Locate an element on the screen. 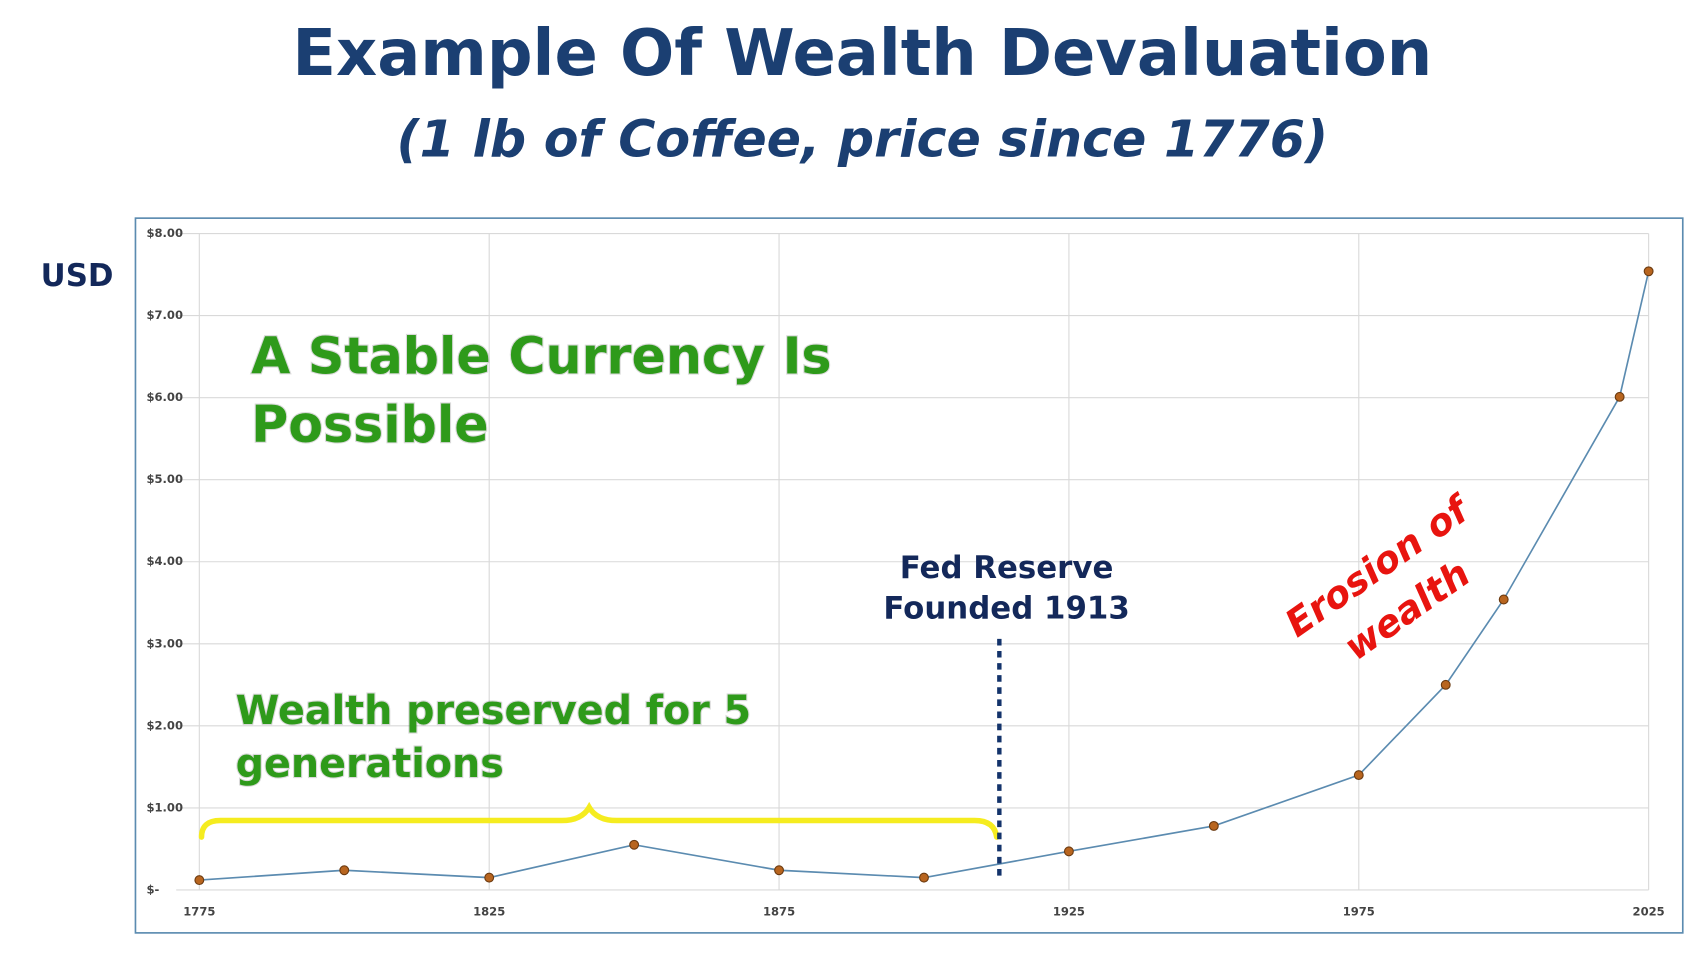 The width and height of the screenshot is (1707, 955). annotation: Wealth preserved for 5 generations is located at coordinates (494, 737).